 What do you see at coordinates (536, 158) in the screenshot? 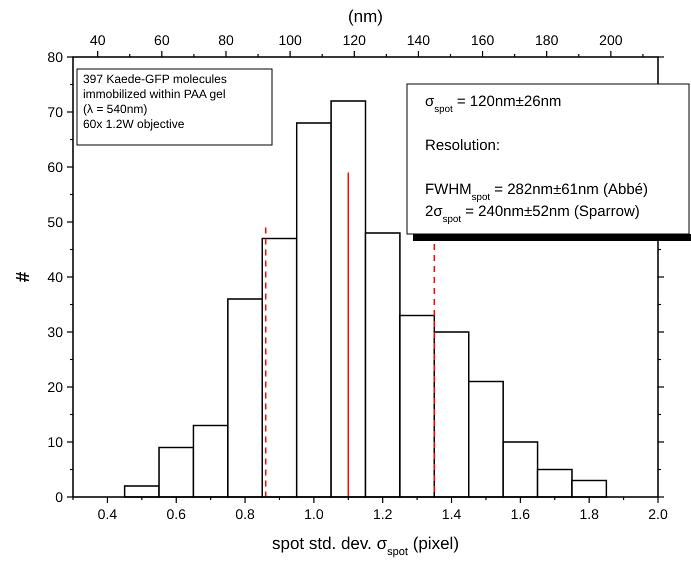
I see `text: σ$_{spot}$ = 120nm±26nm Resolution: FWHM$_{spot}$ = 282nm±61nm (Abbé) 2σ$_{spot}$ = 240nm±52nm (Sparrow)` at bounding box center [536, 158].